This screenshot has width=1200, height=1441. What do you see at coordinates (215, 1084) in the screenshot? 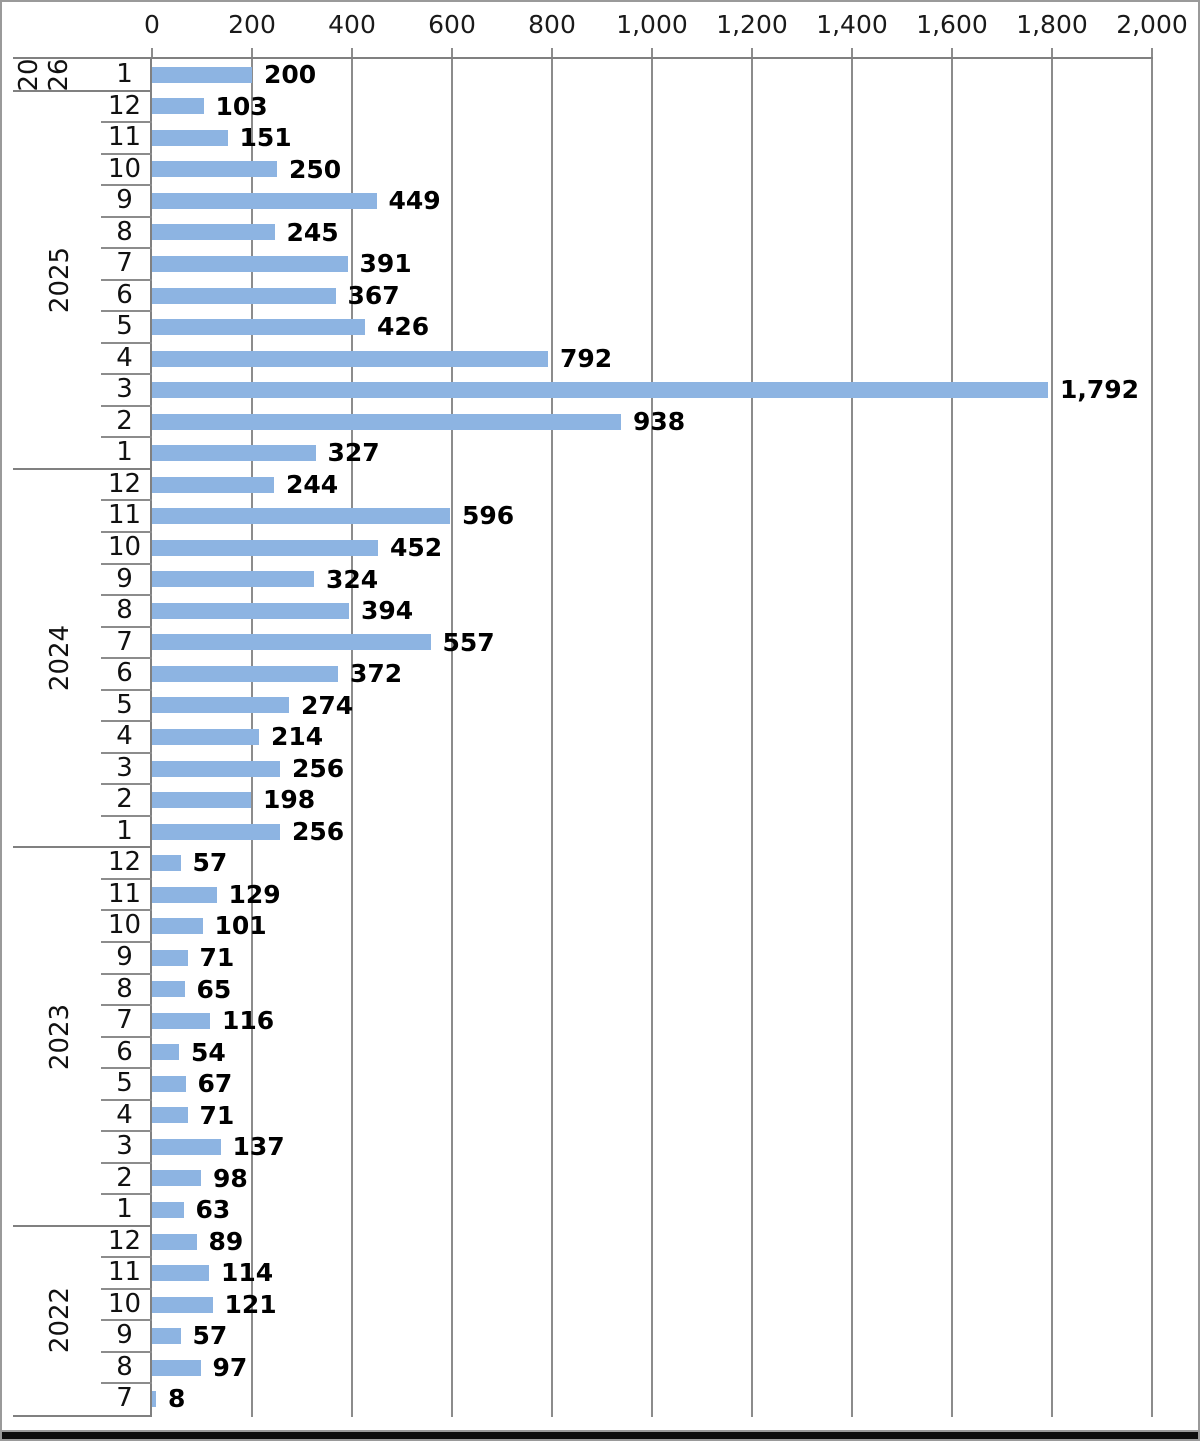
I see `bar-value-label: 67` at bounding box center [215, 1084].